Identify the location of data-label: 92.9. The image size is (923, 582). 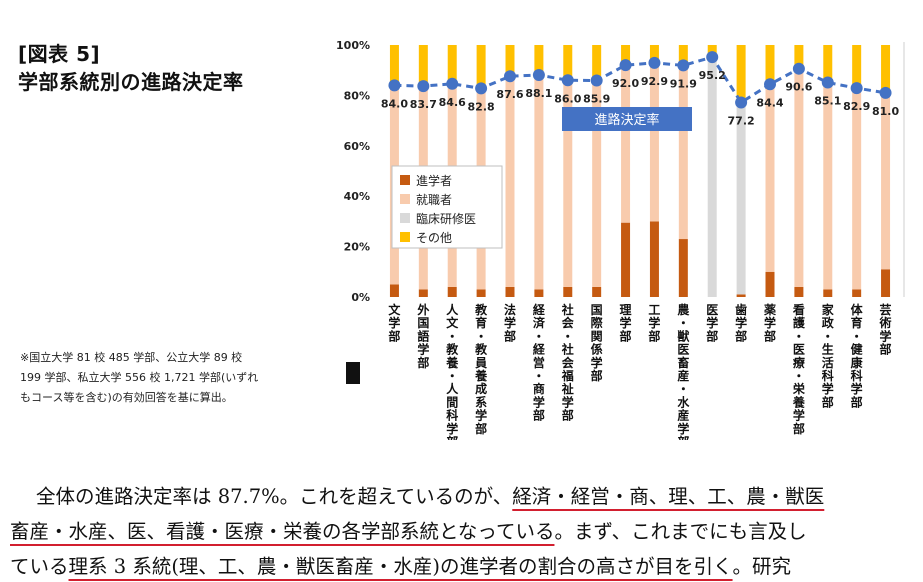
(654, 81).